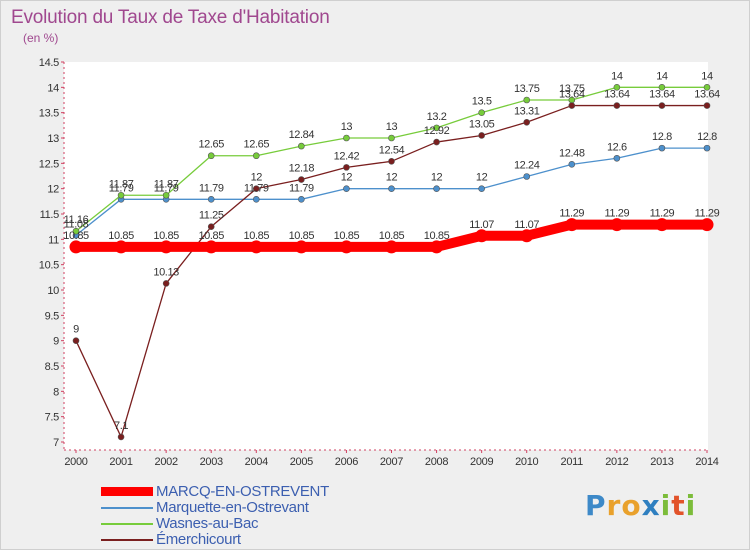 The height and width of the screenshot is (550, 750). I want to click on y-tick-label: 14, so click(53, 88).